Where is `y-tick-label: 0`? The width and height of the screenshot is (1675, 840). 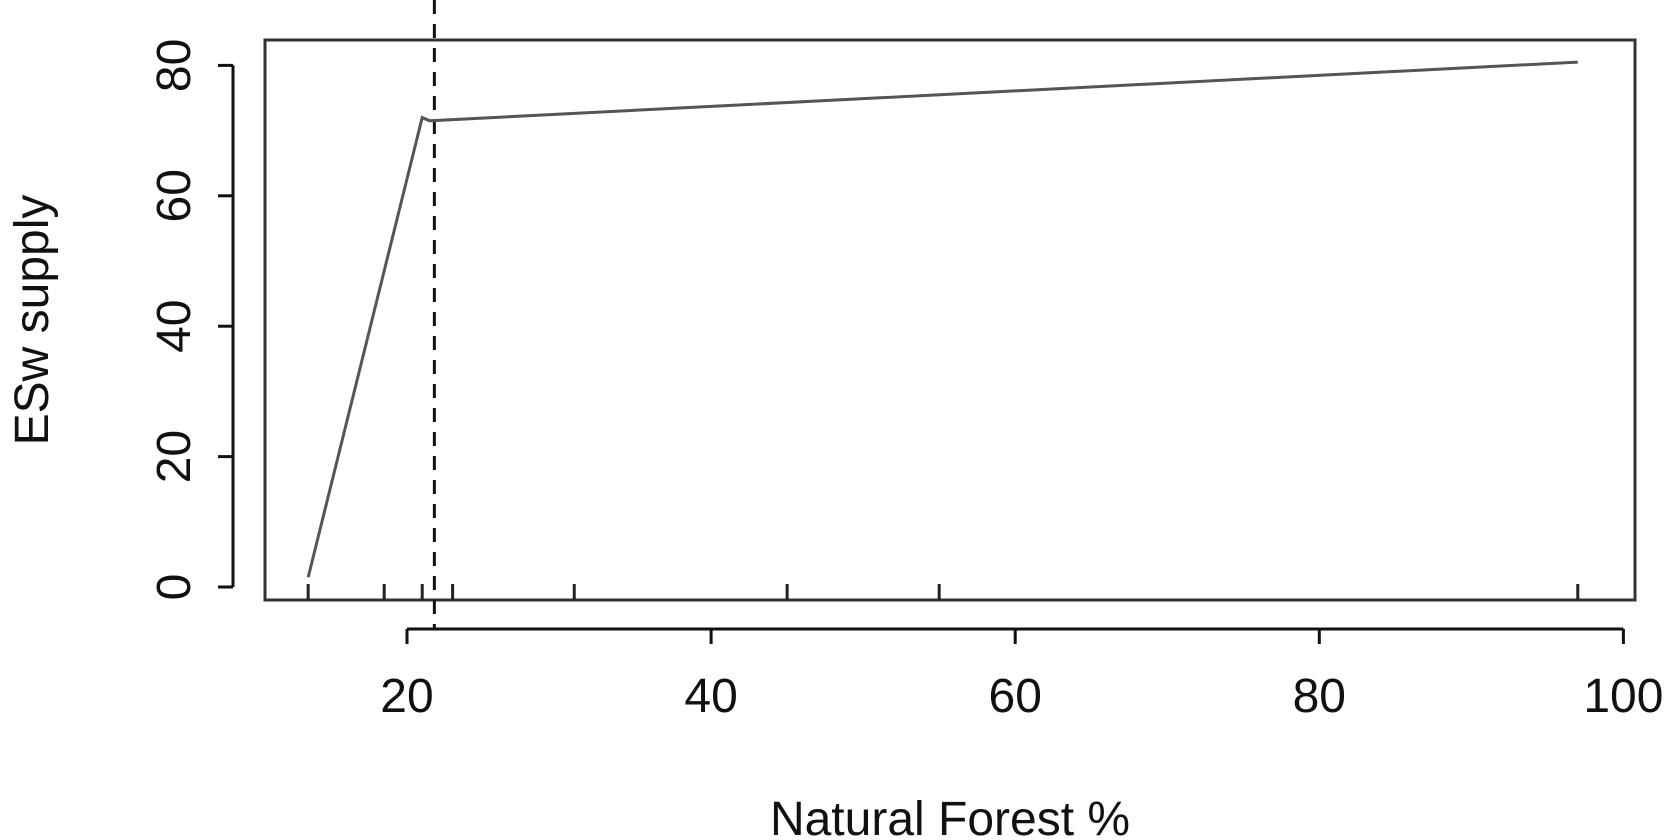
y-tick-label: 0 is located at coordinates (174, 587).